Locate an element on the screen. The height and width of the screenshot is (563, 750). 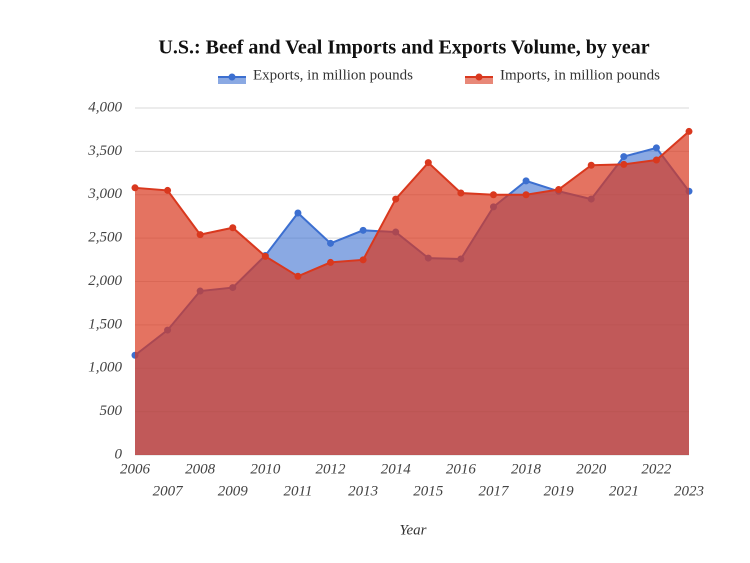
x-tick-label: 2017 is located at coordinates (494, 491).